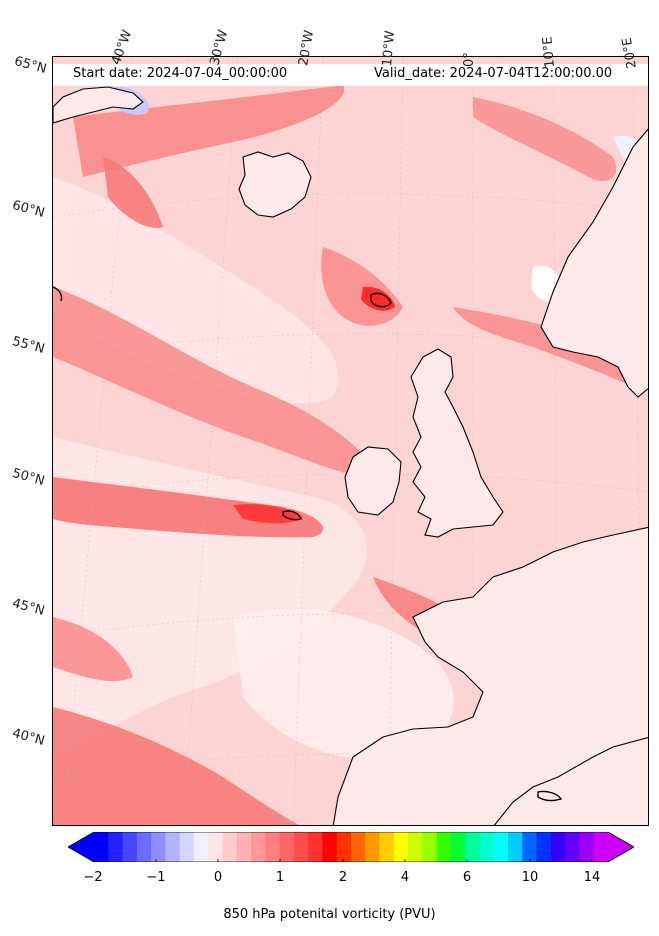 The image size is (659, 936). Describe the element at coordinates (405, 877) in the screenshot. I see `cb-tick-label: 4` at that location.